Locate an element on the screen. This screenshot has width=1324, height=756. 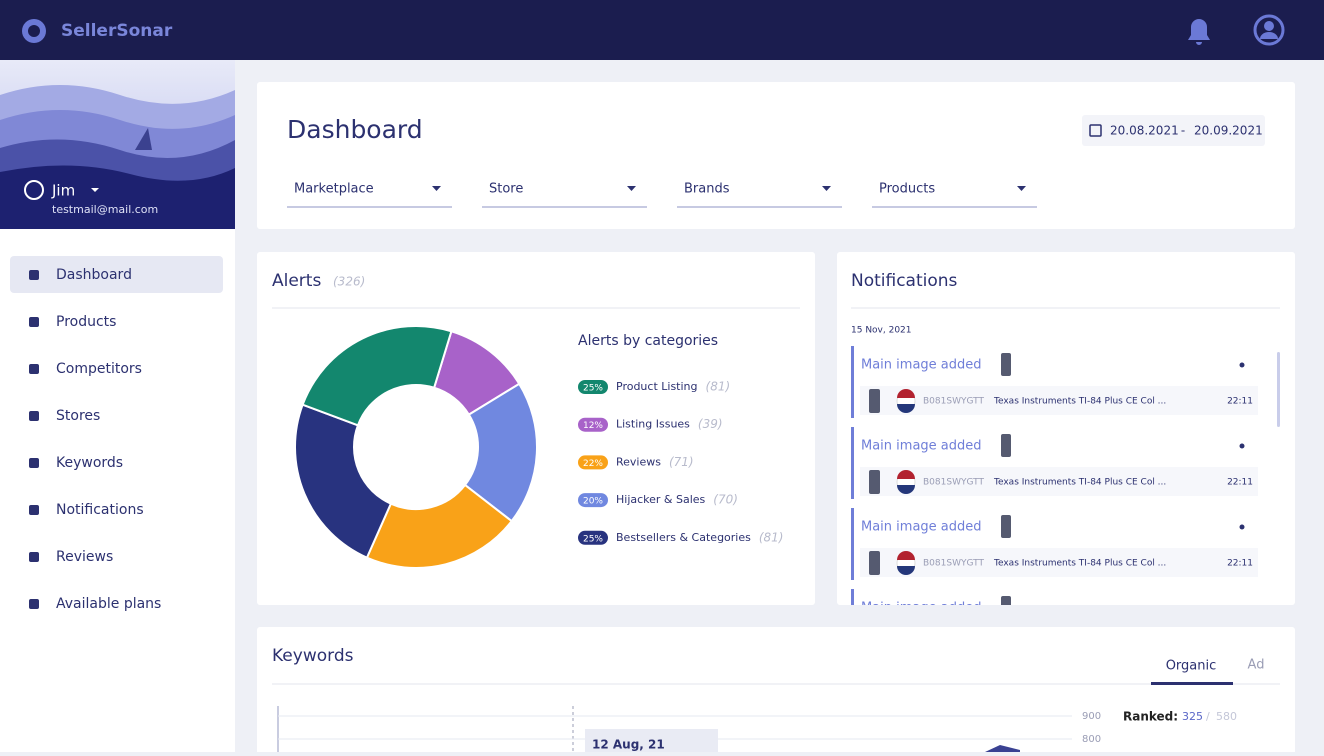
calendar-icon is located at coordinates (1095, 130).